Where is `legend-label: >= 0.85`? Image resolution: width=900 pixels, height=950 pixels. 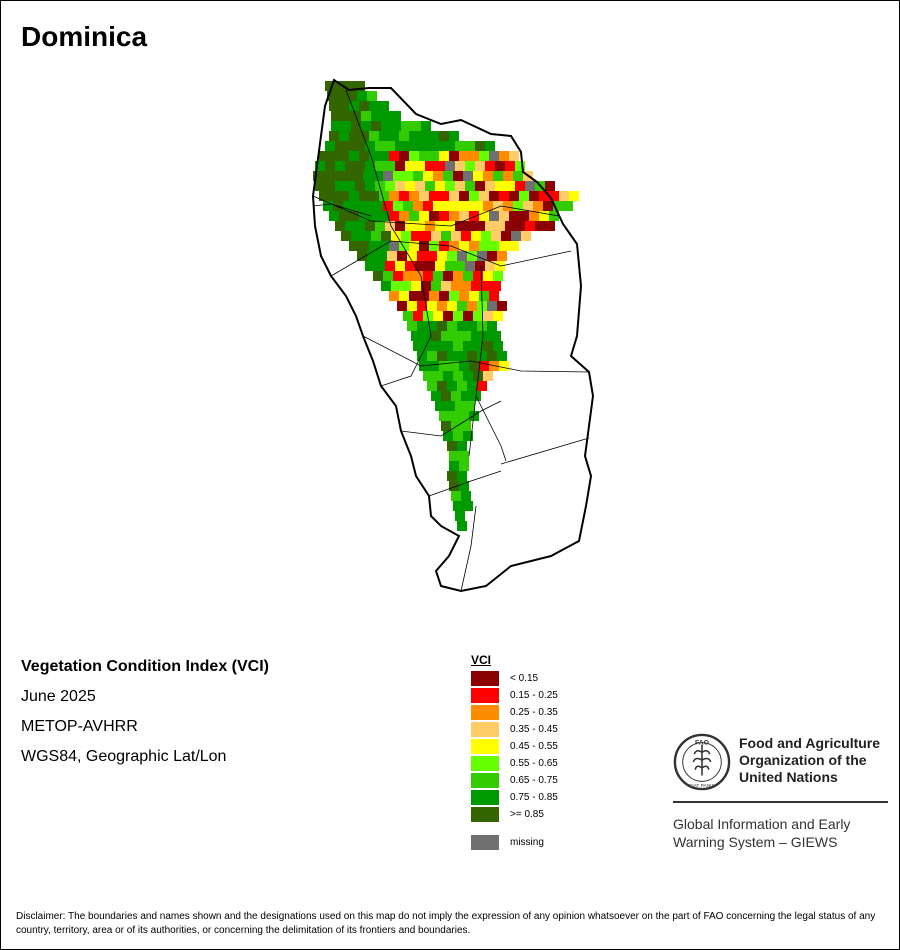
legend-label: >= 0.85 is located at coordinates (527, 814).